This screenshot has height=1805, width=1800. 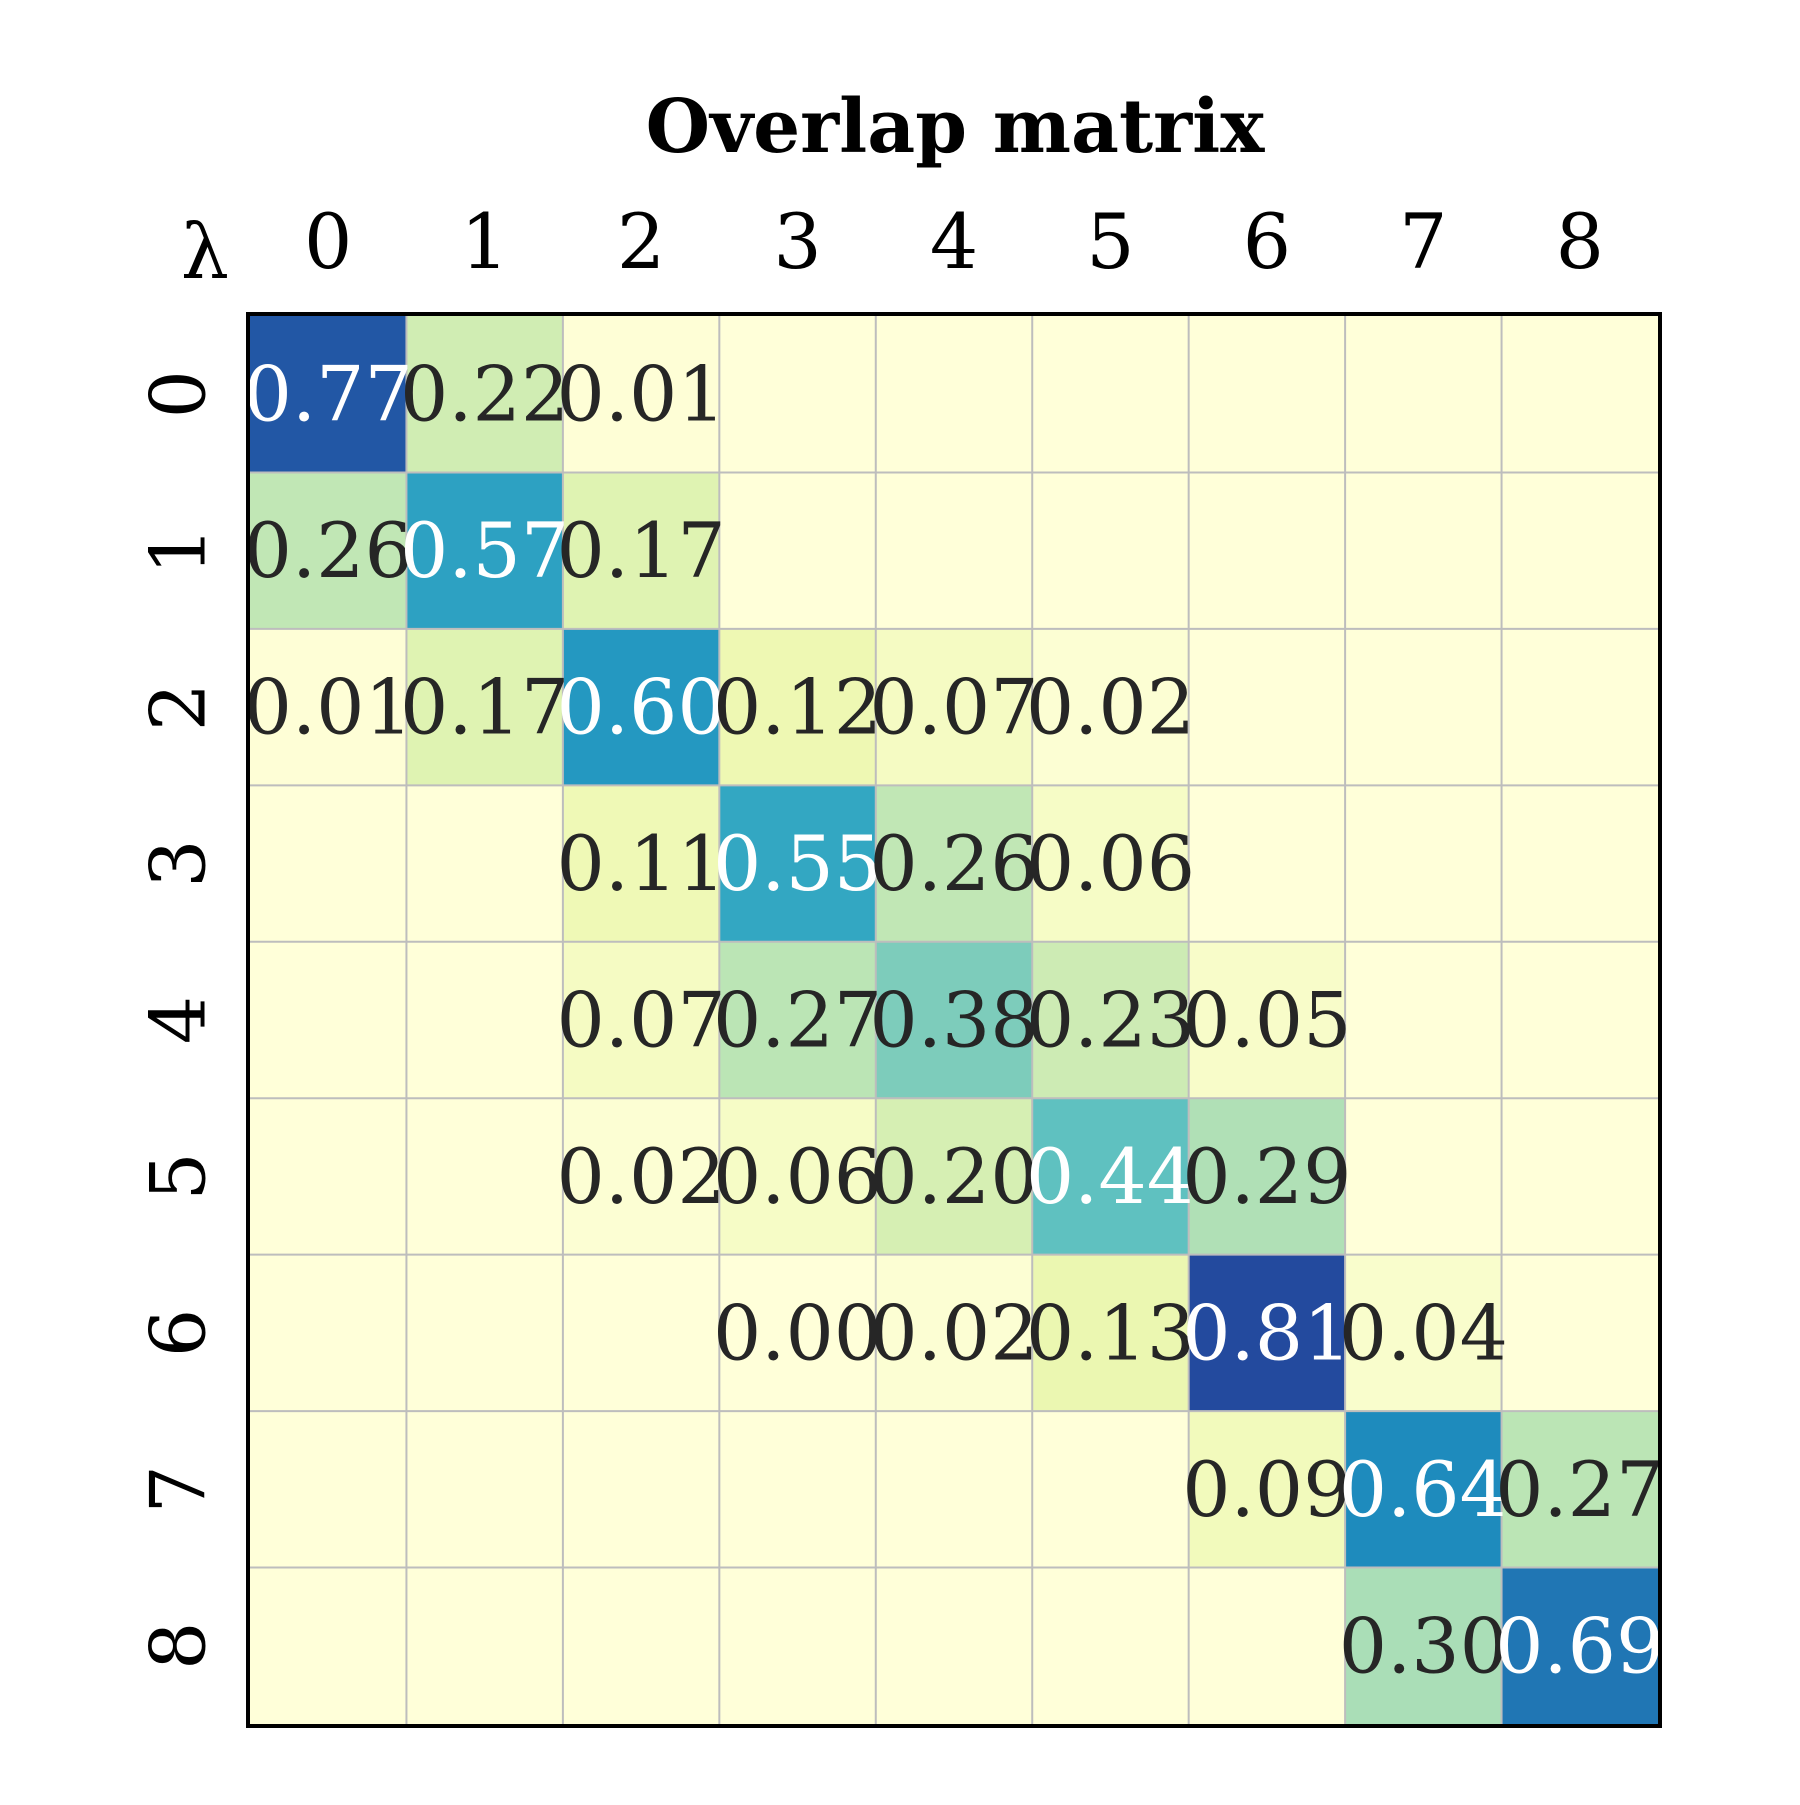 I want to click on cell-label-8-7: 0.30, so click(x=1423, y=1645).